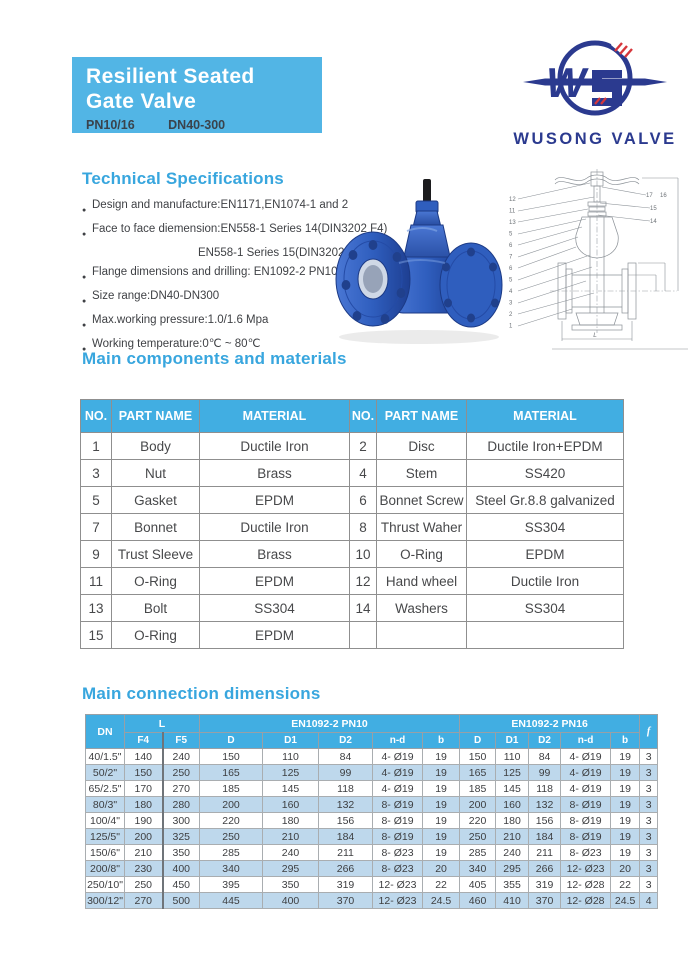 The width and height of the screenshot is (700, 979). I want to click on dims-cell: 400, so click(181, 868).